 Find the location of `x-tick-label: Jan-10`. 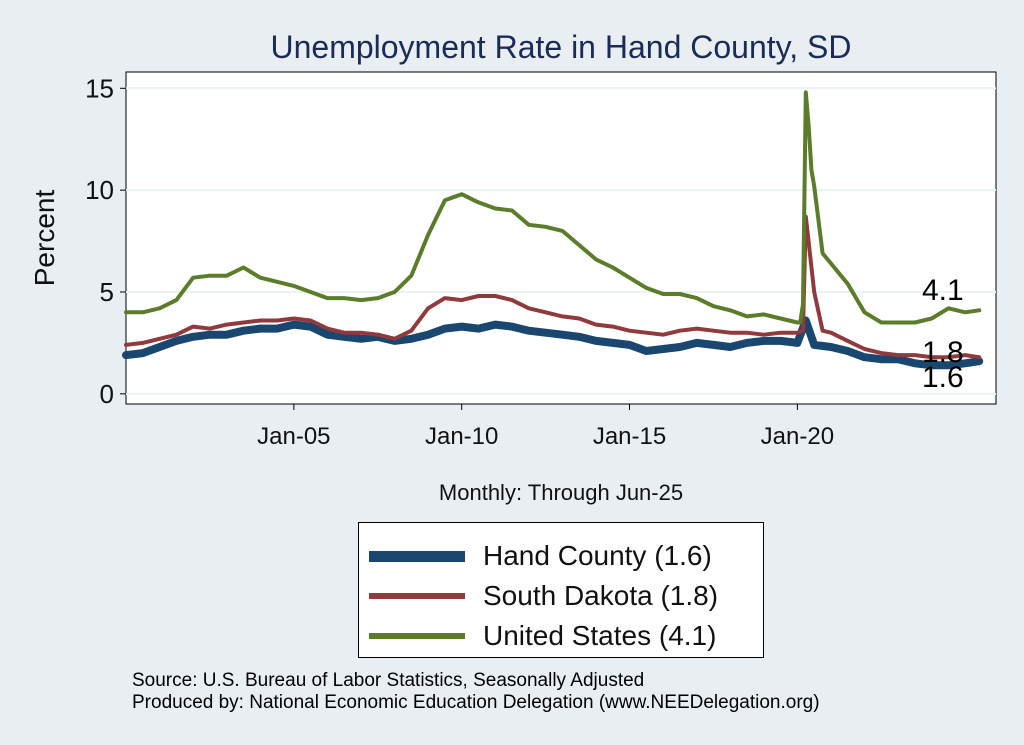

x-tick-label: Jan-10 is located at coordinates (461, 436).